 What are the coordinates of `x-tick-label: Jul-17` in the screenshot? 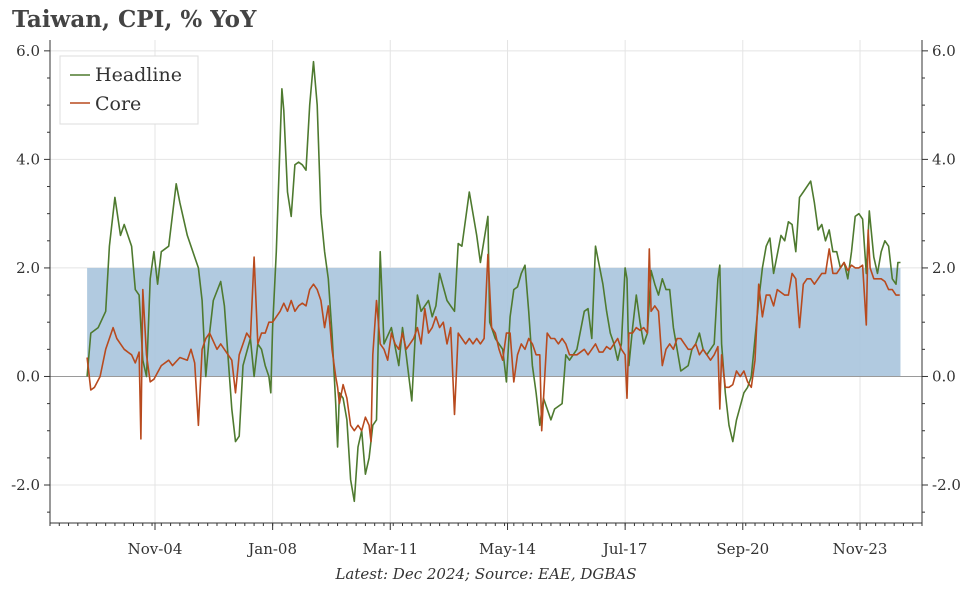 It's located at (624, 549).